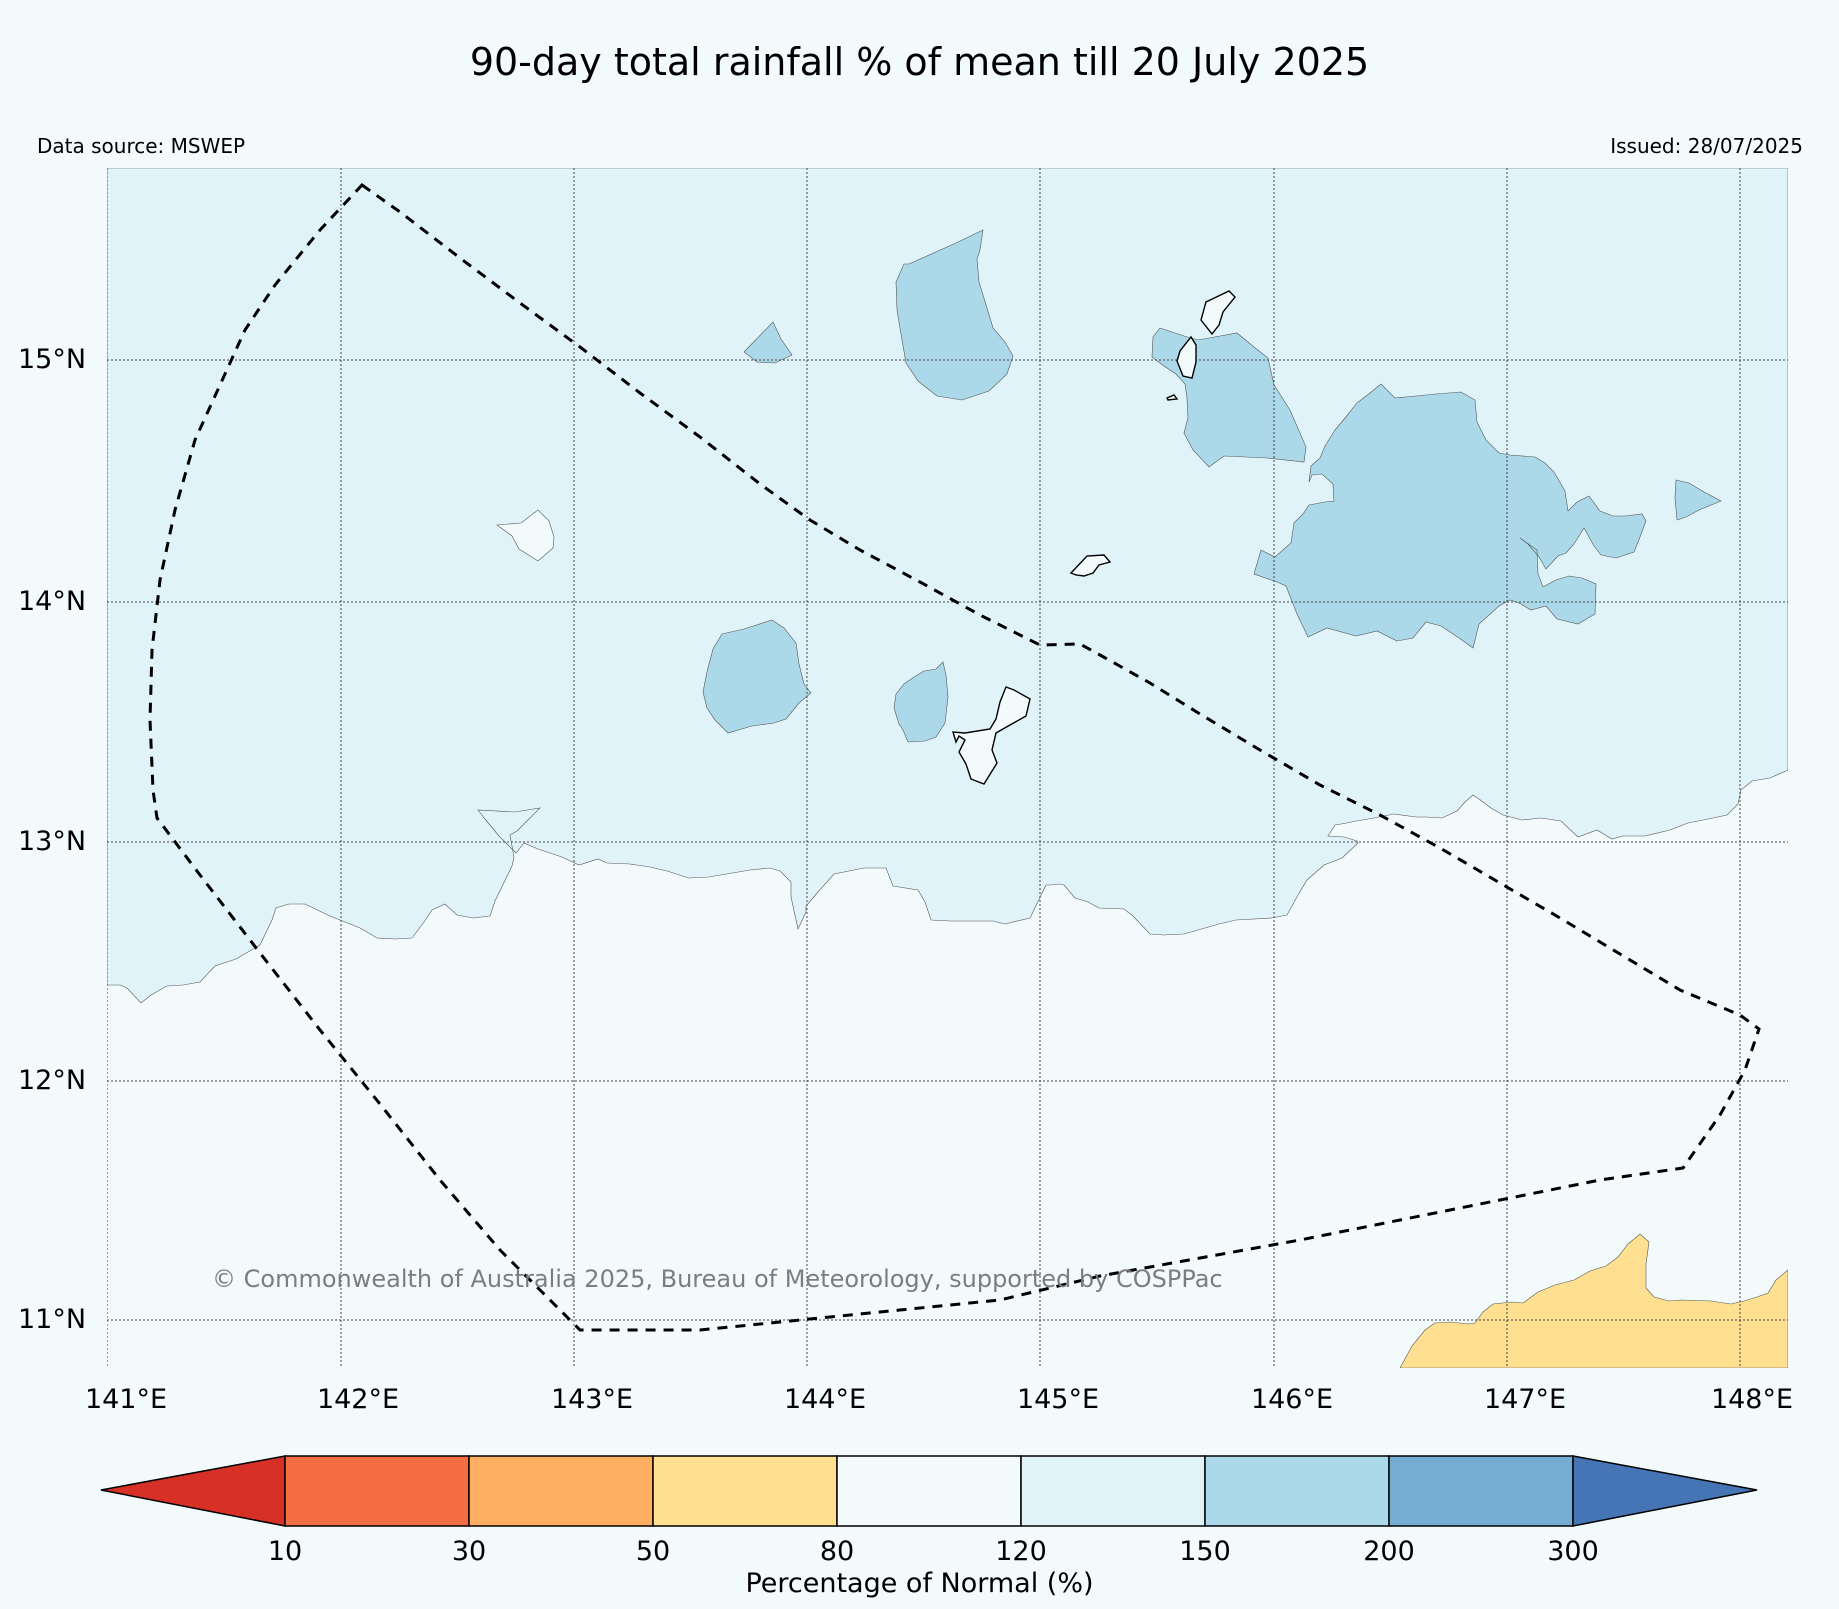 The height and width of the screenshot is (1609, 1839). I want to click on colorbar-tick: 80, so click(837, 1551).